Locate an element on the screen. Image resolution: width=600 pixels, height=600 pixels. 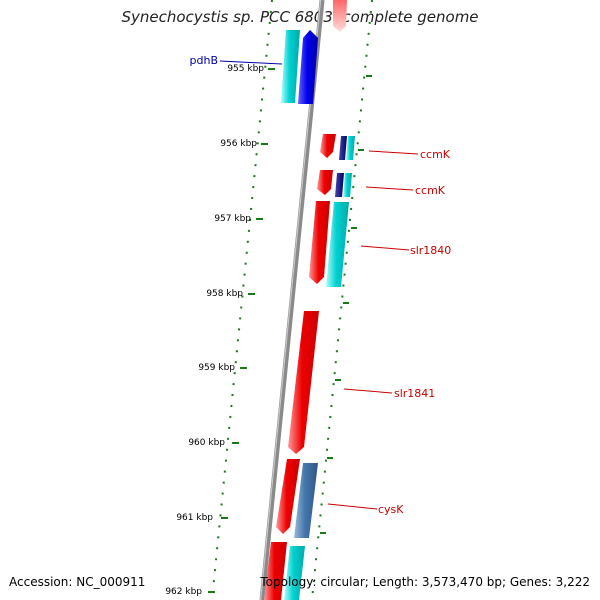
scale-tick-label: 955 kbp is located at coordinates (245, 69).